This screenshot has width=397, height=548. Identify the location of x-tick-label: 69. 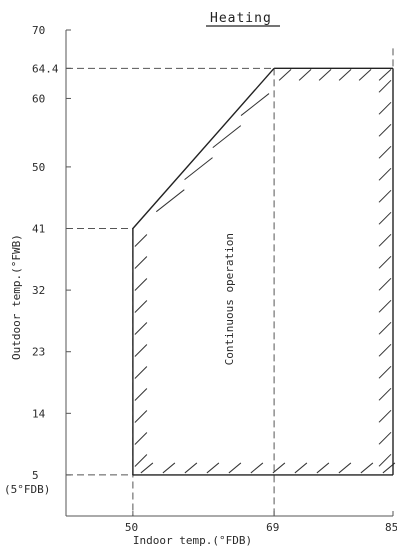
(272, 527).